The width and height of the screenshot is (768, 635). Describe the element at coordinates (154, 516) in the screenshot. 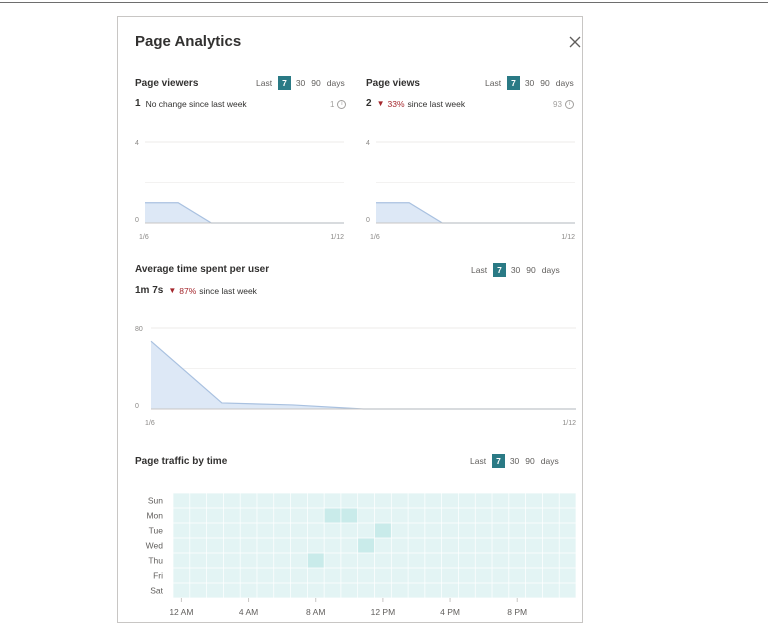

I see `heatmap-day-label: Mon` at that location.